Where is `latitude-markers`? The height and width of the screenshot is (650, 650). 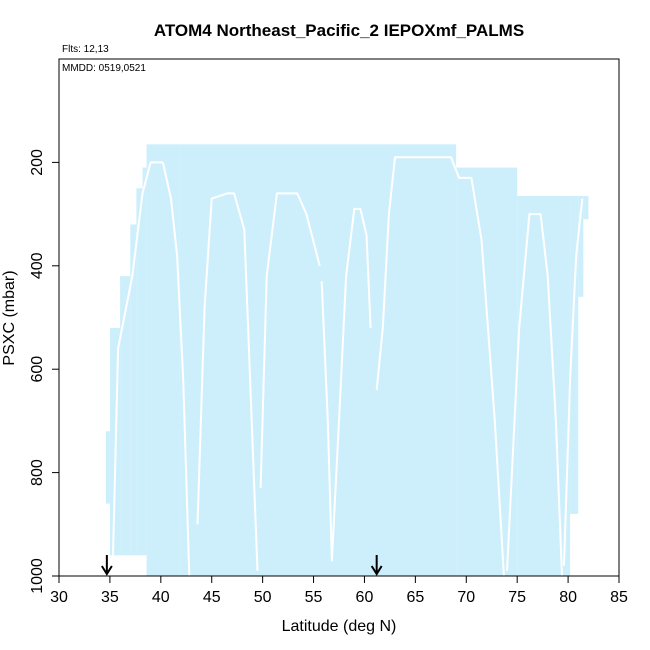
latitude-markers is located at coordinates (242, 565).